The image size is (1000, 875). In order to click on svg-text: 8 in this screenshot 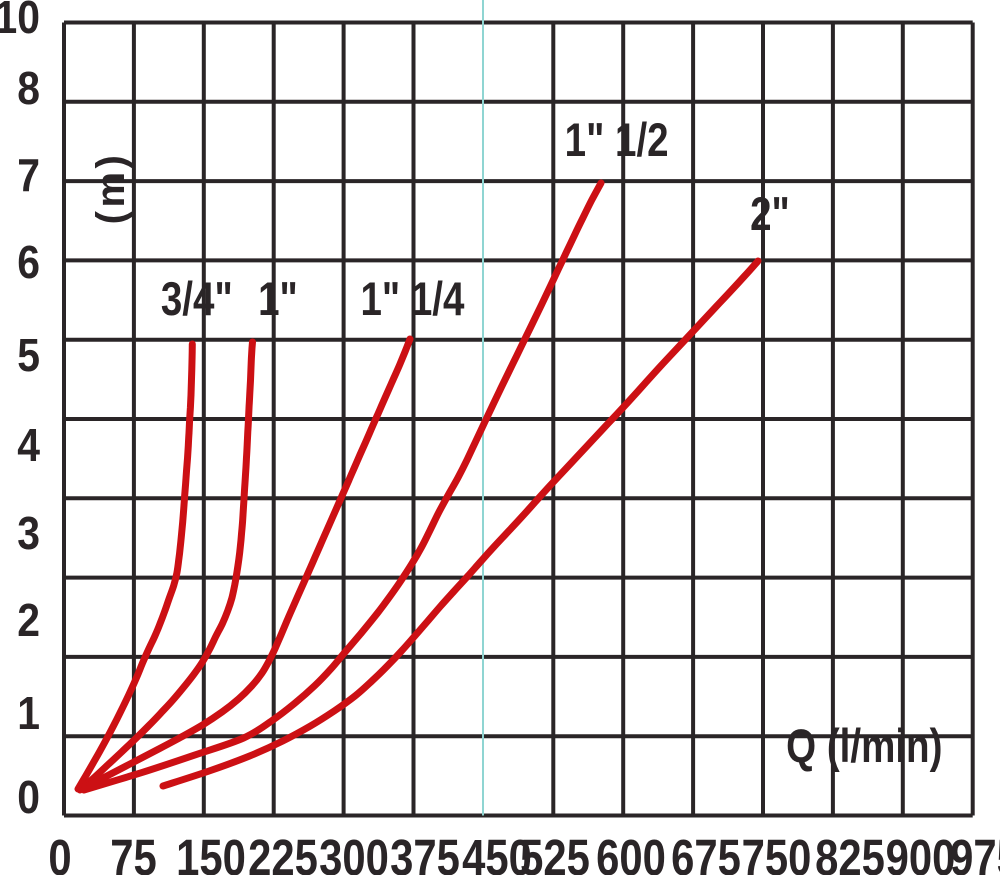, I will do `click(28, 89)`.